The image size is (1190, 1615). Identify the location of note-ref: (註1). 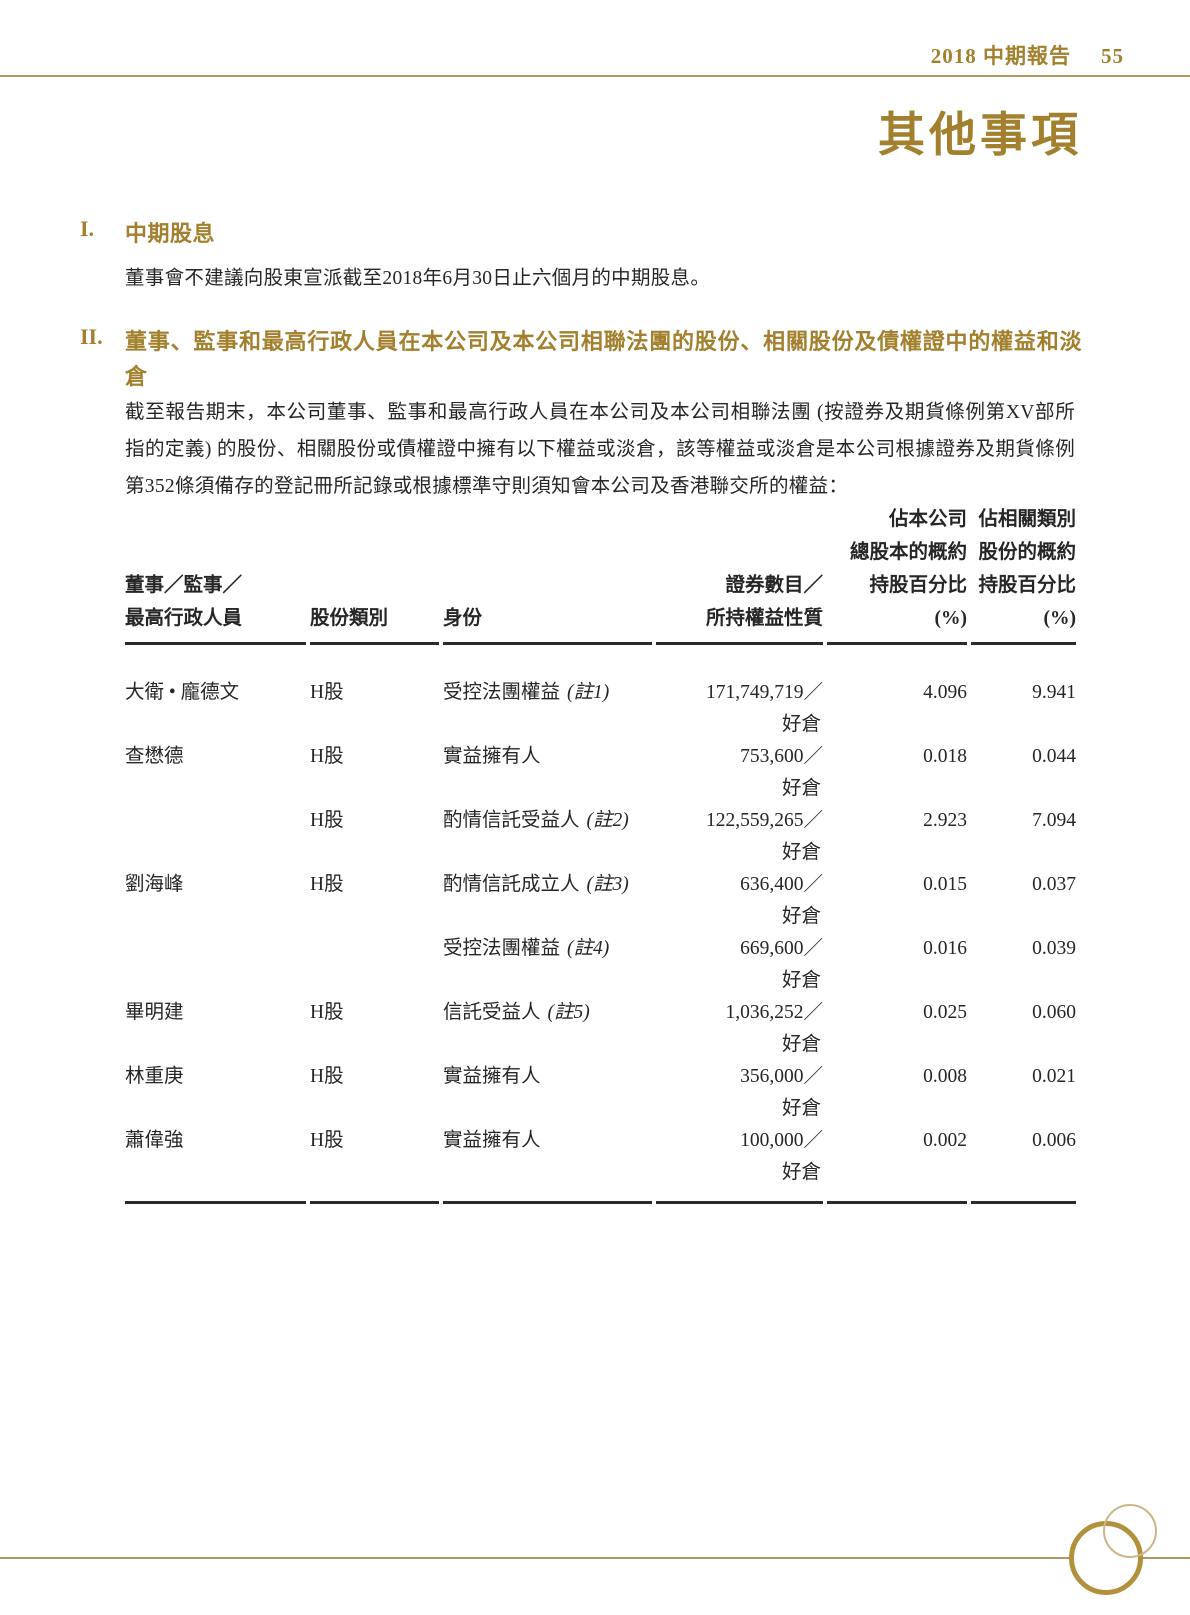
(588, 692).